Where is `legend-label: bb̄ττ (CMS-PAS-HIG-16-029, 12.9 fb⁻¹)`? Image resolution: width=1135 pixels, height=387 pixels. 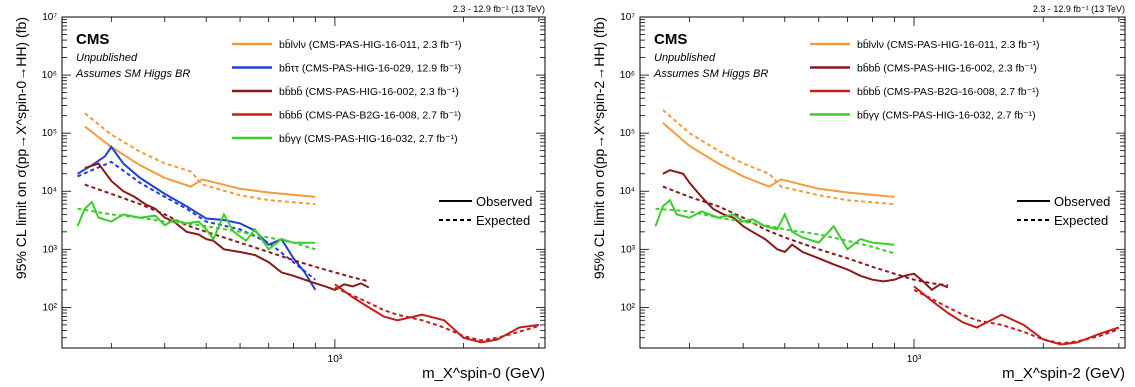 legend-label: bb̄ττ (CMS-PAS-HIG-16-029, 12.9 fb⁻¹) is located at coordinates (370, 68).